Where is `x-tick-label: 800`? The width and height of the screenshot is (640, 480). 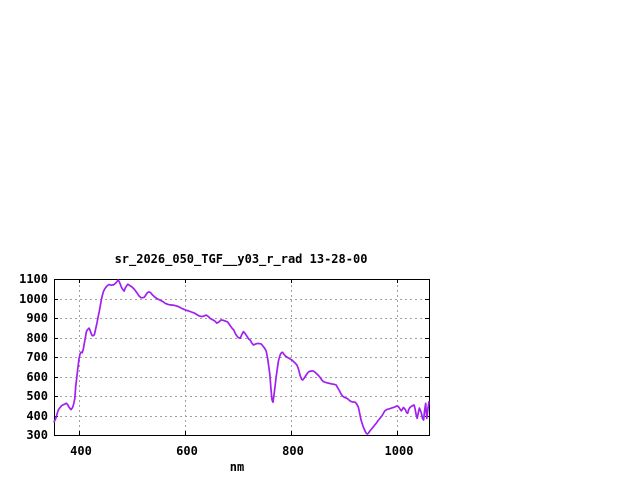
x-tick-label: 800 is located at coordinates (293, 451).